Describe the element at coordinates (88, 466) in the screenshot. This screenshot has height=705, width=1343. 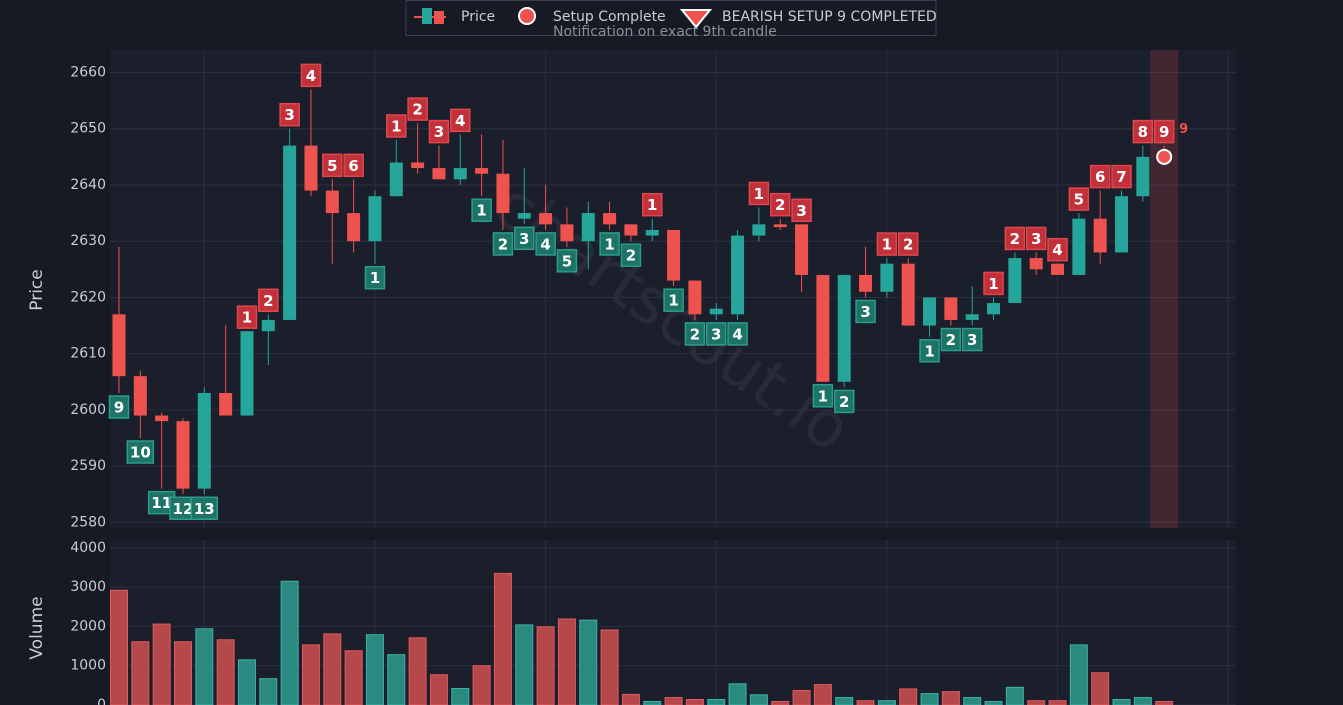
I see `y-tick-label: 2590` at that location.